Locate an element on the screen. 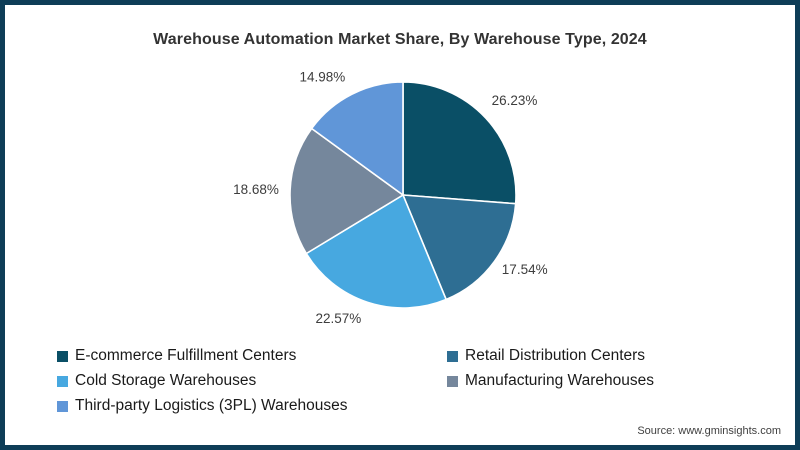 The image size is (800, 450). pie-percentage-label: 22.57% is located at coordinates (339, 318).